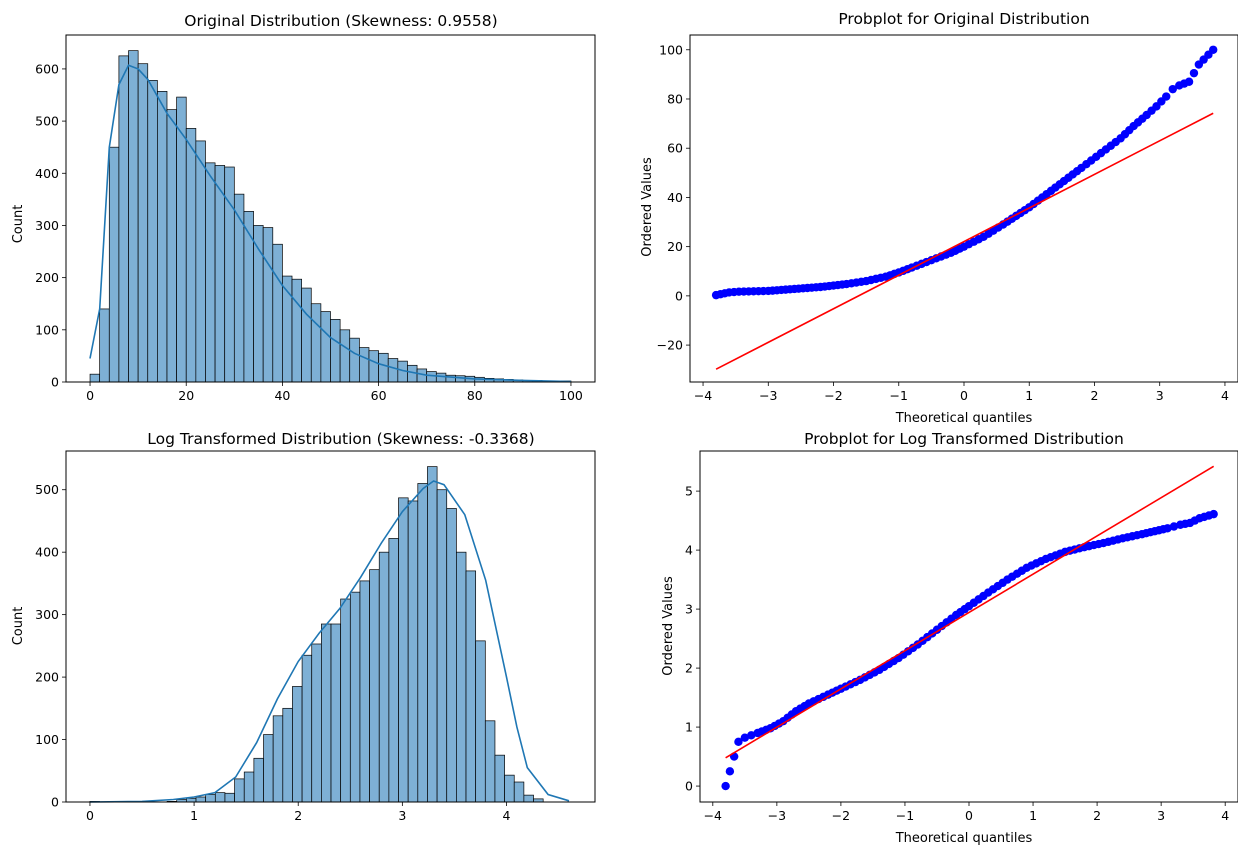 Image resolution: width=1238 pixels, height=855 pixels. What do you see at coordinates (186, 395) in the screenshot?
I see `original-histogram-xtick-label: 20` at bounding box center [186, 395].